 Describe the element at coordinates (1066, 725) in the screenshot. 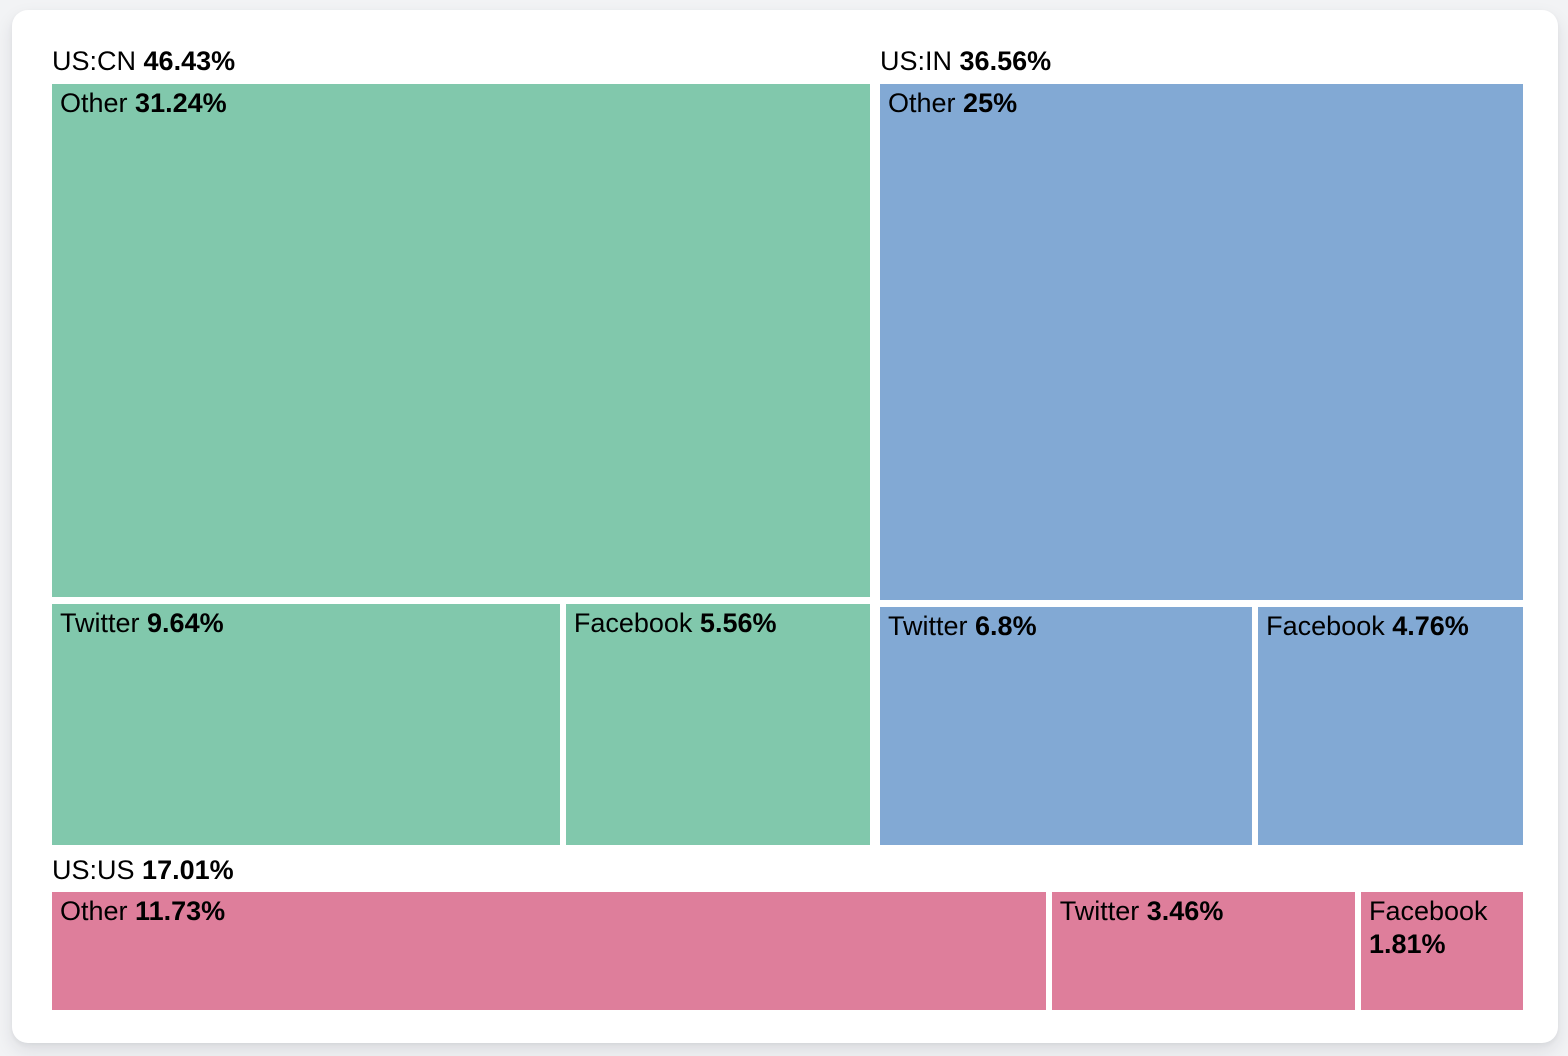

I see `treemap-cell-us-in-twitter: Twitter 6.8%` at that location.